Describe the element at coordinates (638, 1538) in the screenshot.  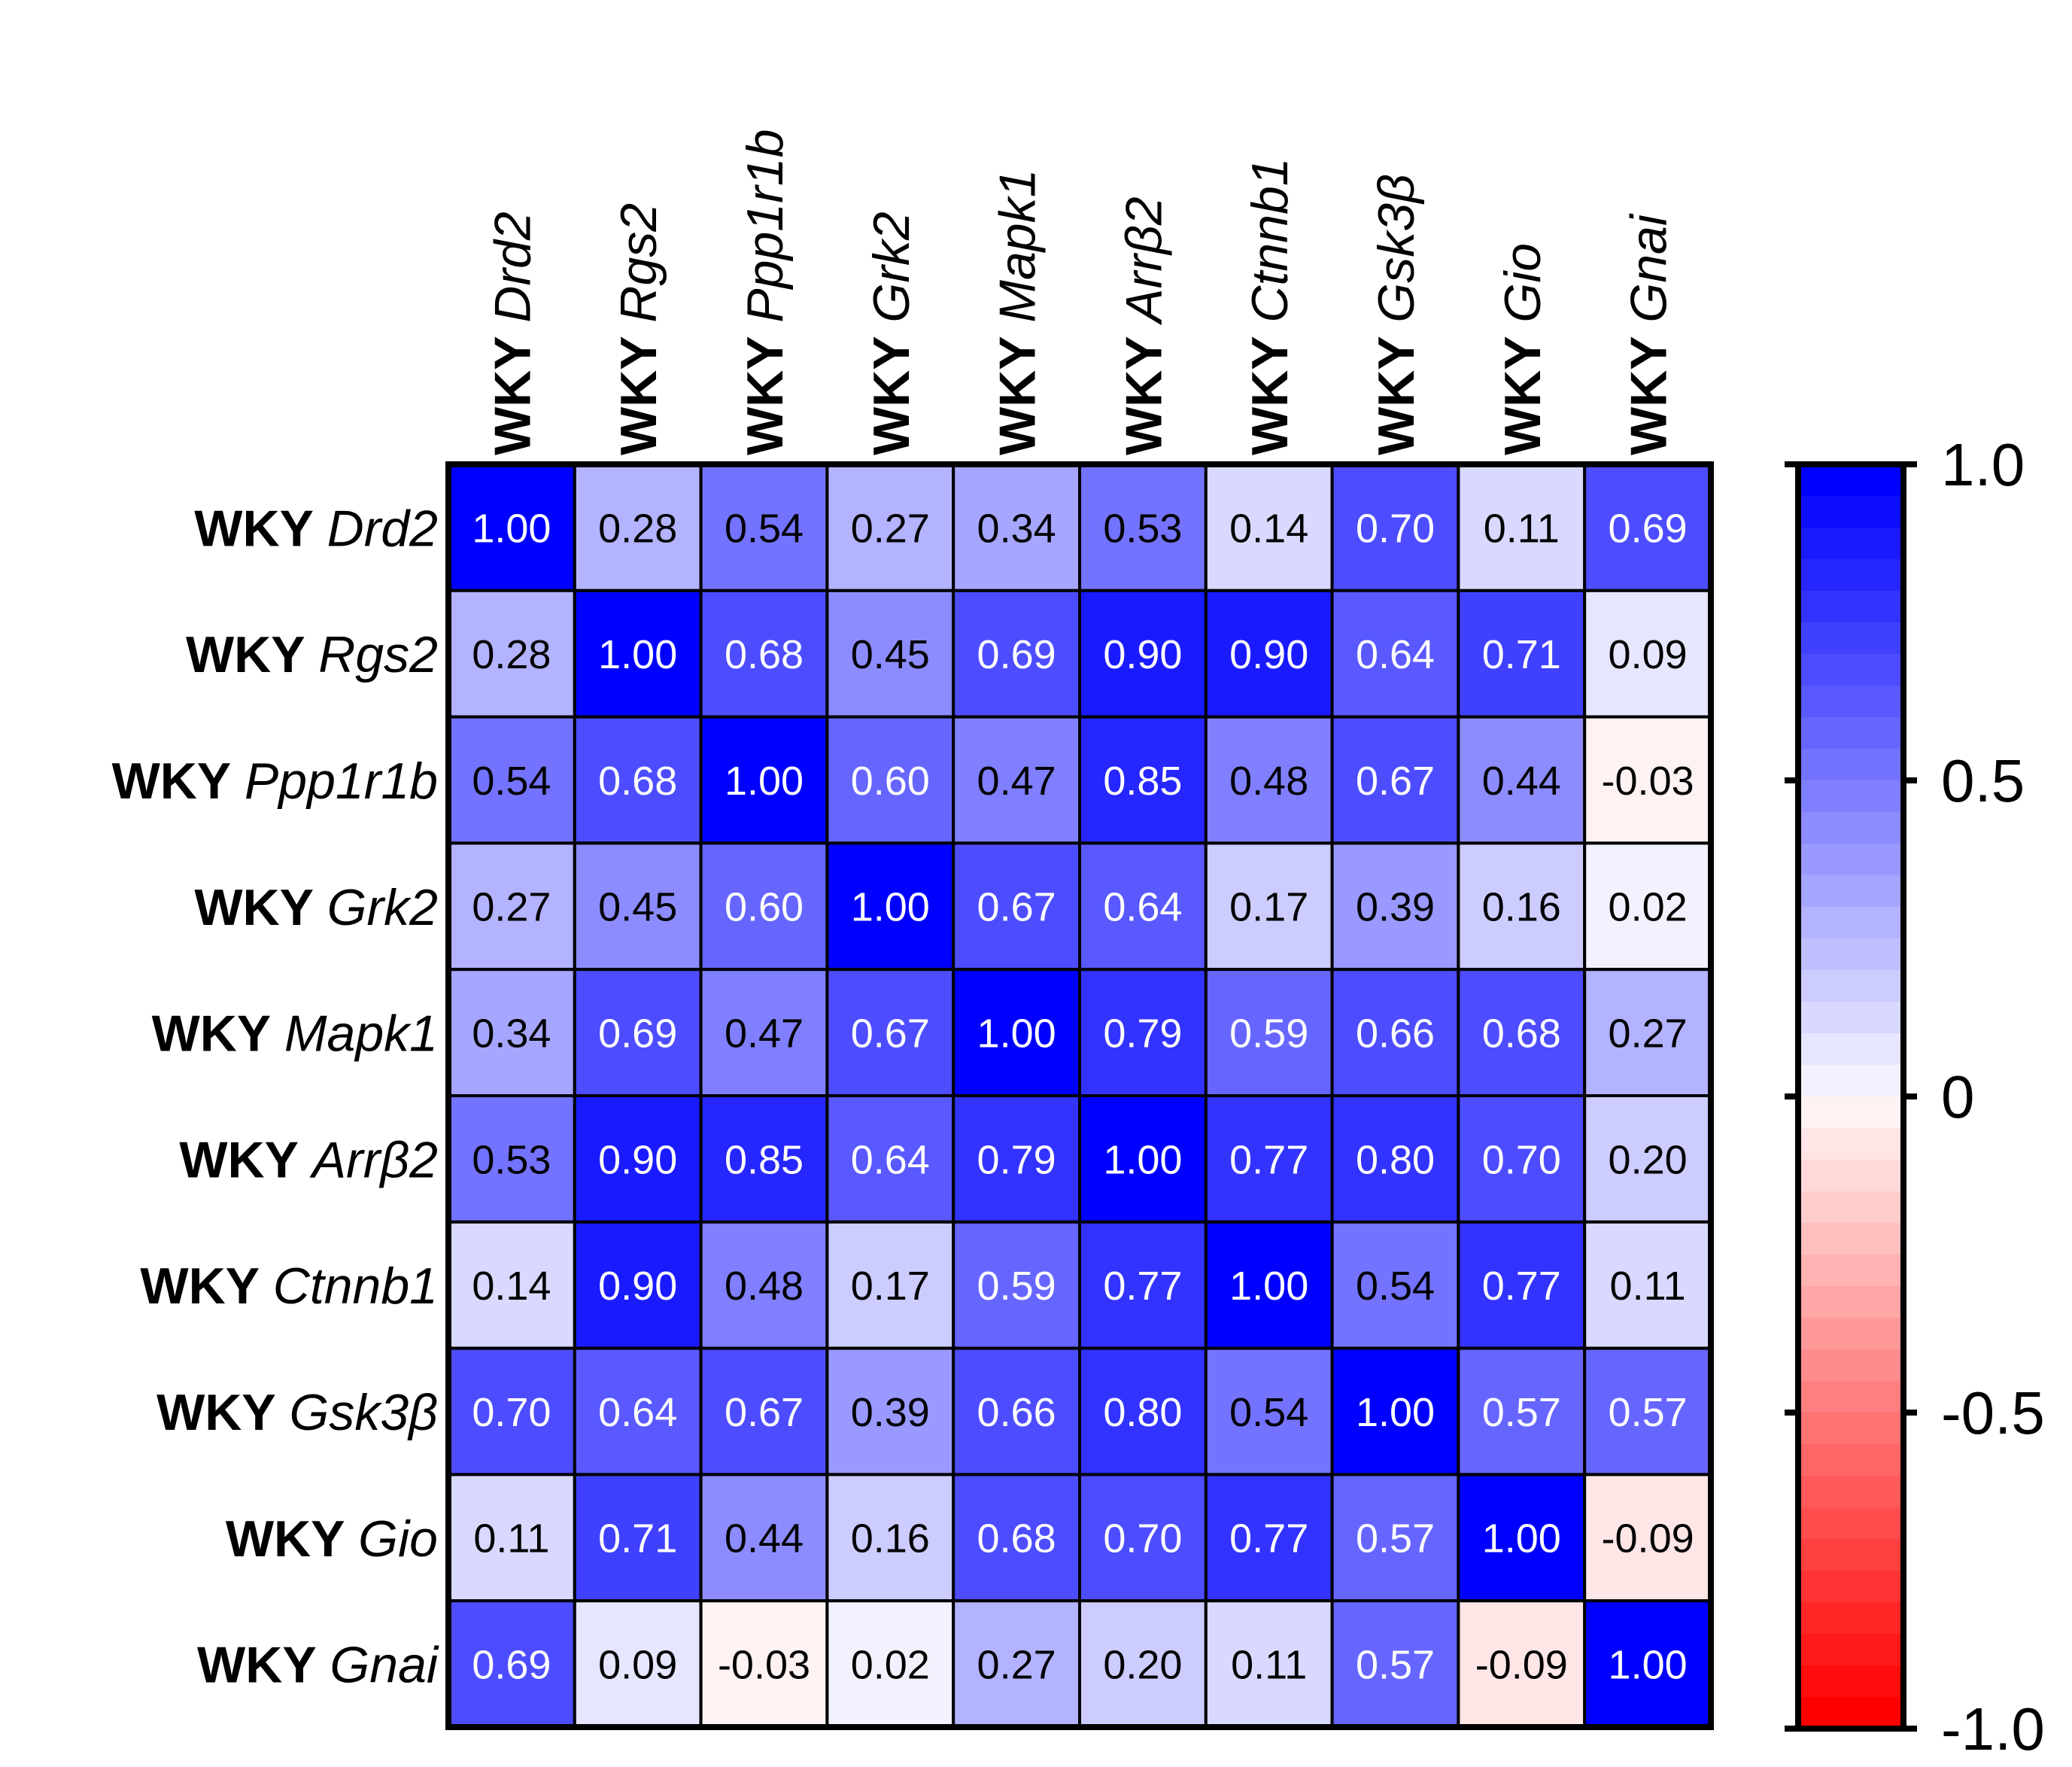
I see `heatmap-cell-gio-rgs2` at that location.